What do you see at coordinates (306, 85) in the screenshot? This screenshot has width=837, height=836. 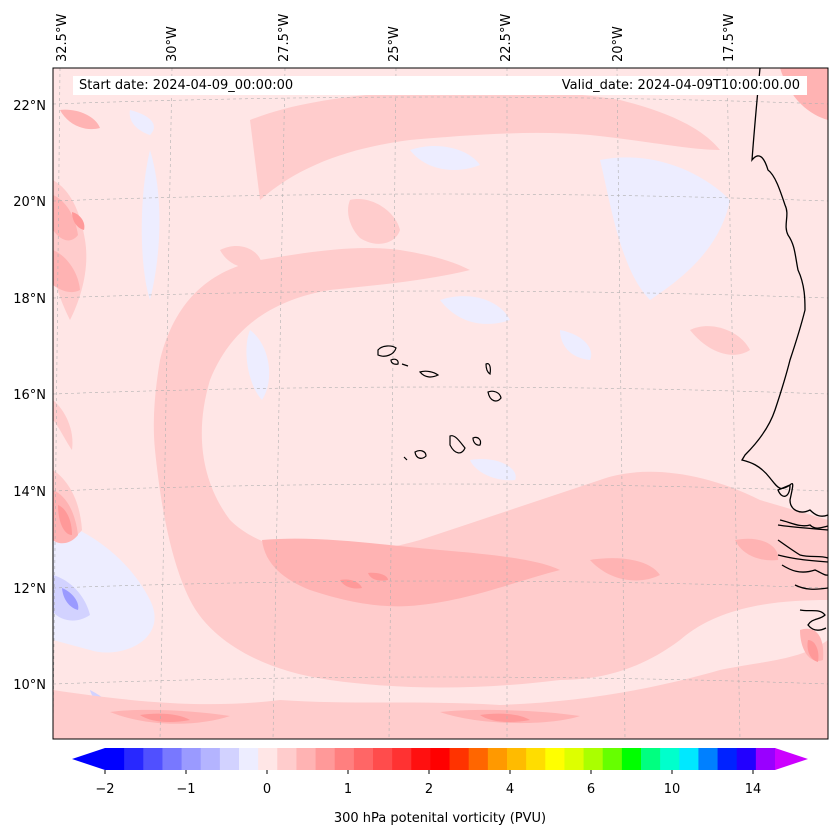 I see `start-date-label: Start date: 2024-04-09_00:00:00` at bounding box center [306, 85].